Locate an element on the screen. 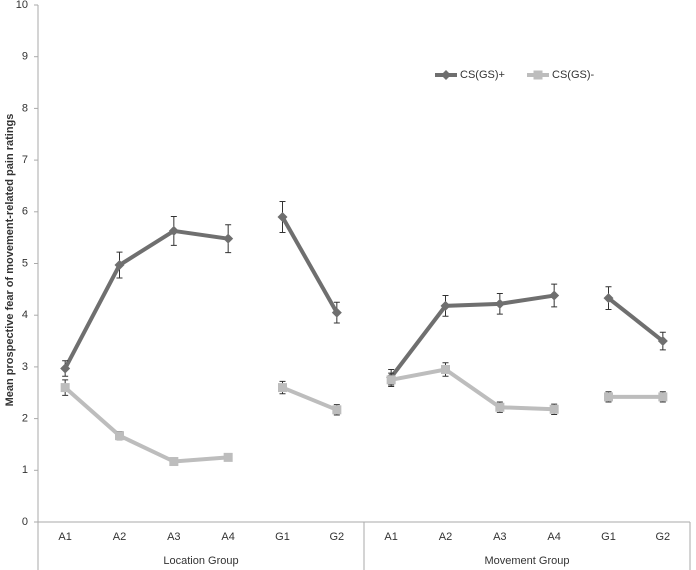 The image size is (696, 570). y-tick-label: 0 is located at coordinates (25, 522).